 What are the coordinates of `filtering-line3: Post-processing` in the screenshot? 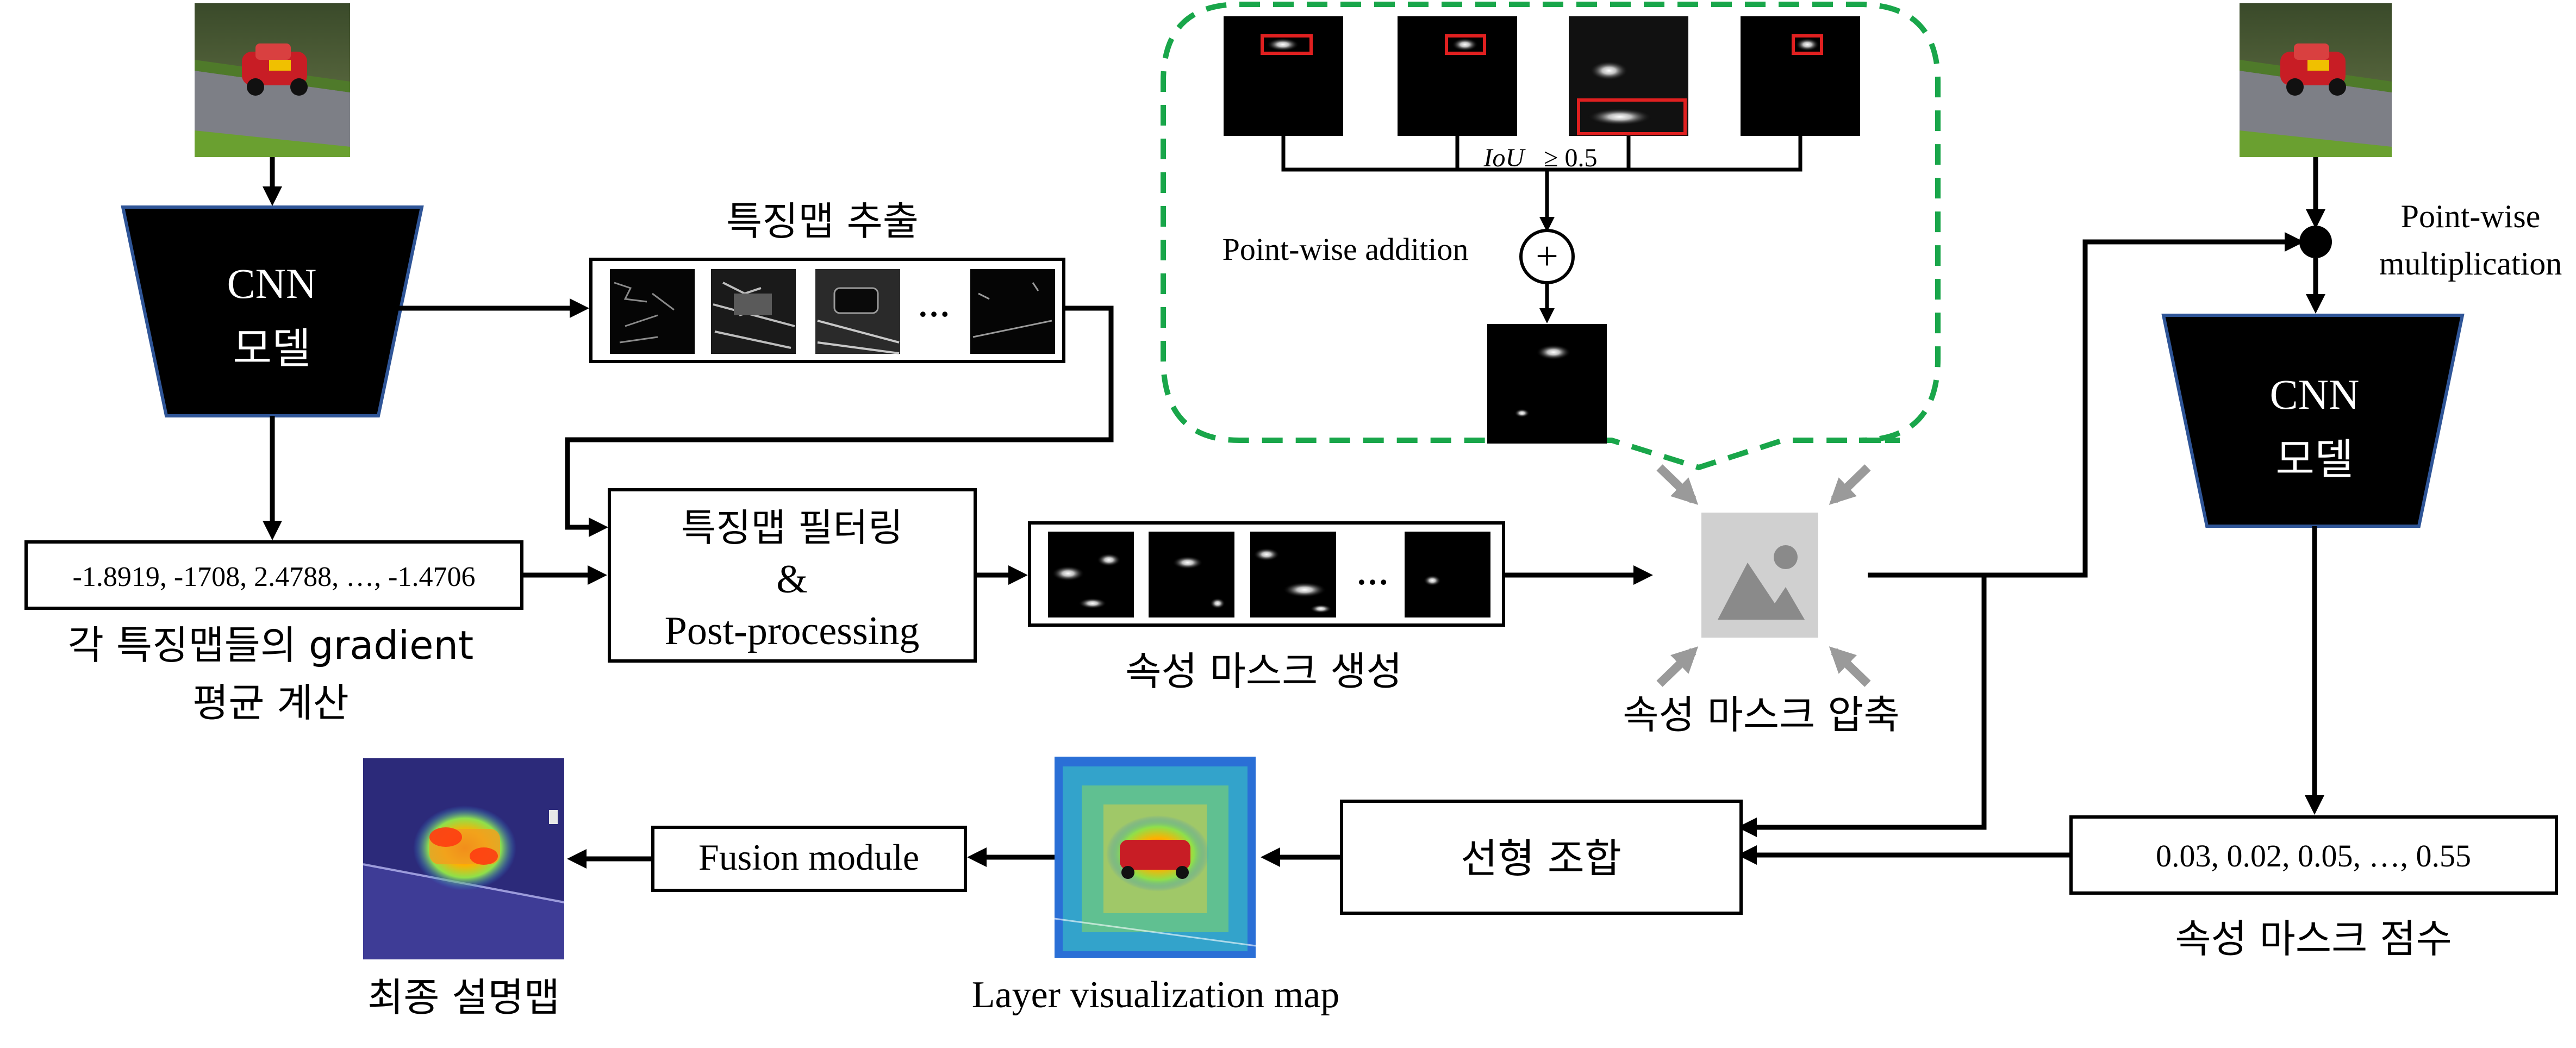 It's located at (793, 631).